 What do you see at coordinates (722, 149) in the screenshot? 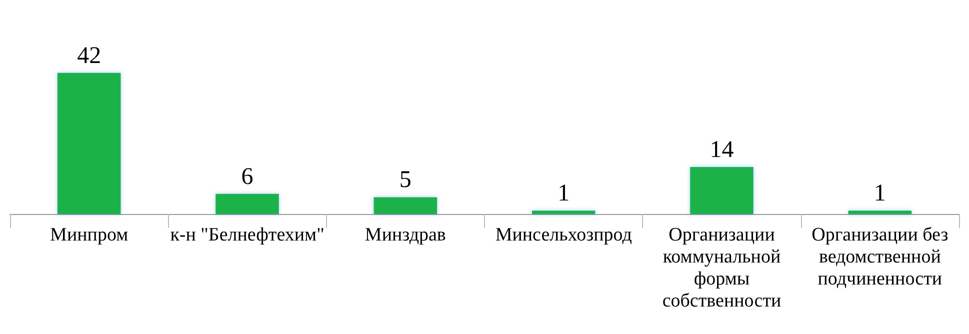
I see `data-label: 14` at bounding box center [722, 149].